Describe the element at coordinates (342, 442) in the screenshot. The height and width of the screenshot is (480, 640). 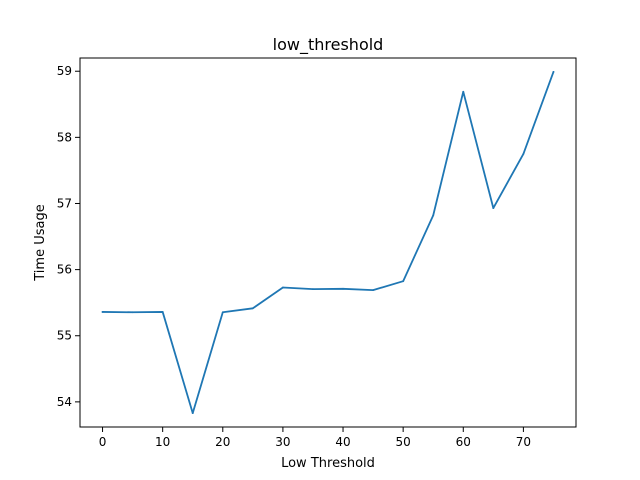
I see `x-tick-label: 40` at that location.